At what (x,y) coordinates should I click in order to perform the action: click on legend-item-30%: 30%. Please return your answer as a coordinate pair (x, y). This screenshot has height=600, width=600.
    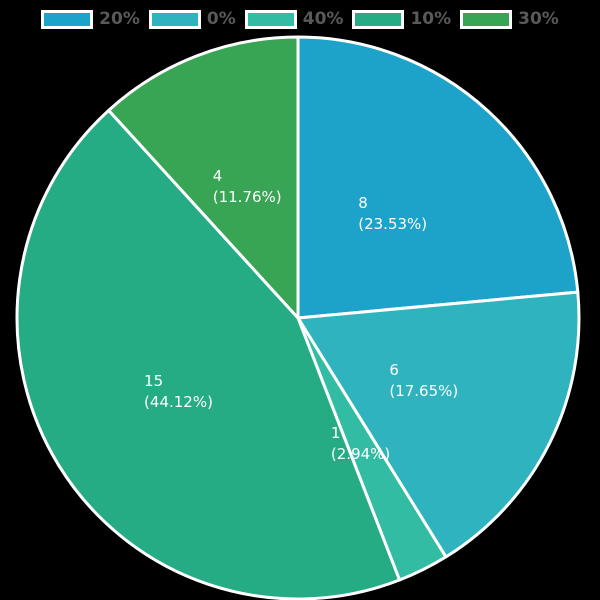
    Looking at the image, I should click on (509, 19).